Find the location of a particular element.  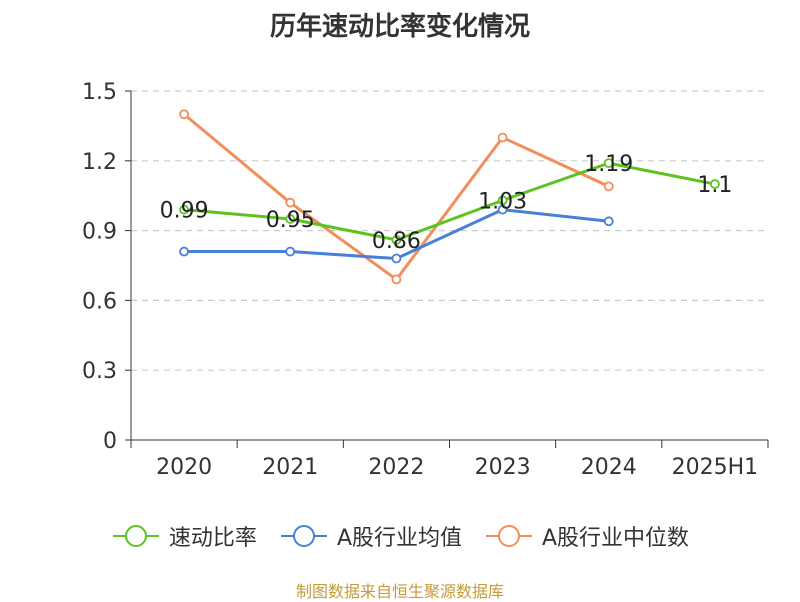

legend-marker-industry-mean is located at coordinates (303, 536).